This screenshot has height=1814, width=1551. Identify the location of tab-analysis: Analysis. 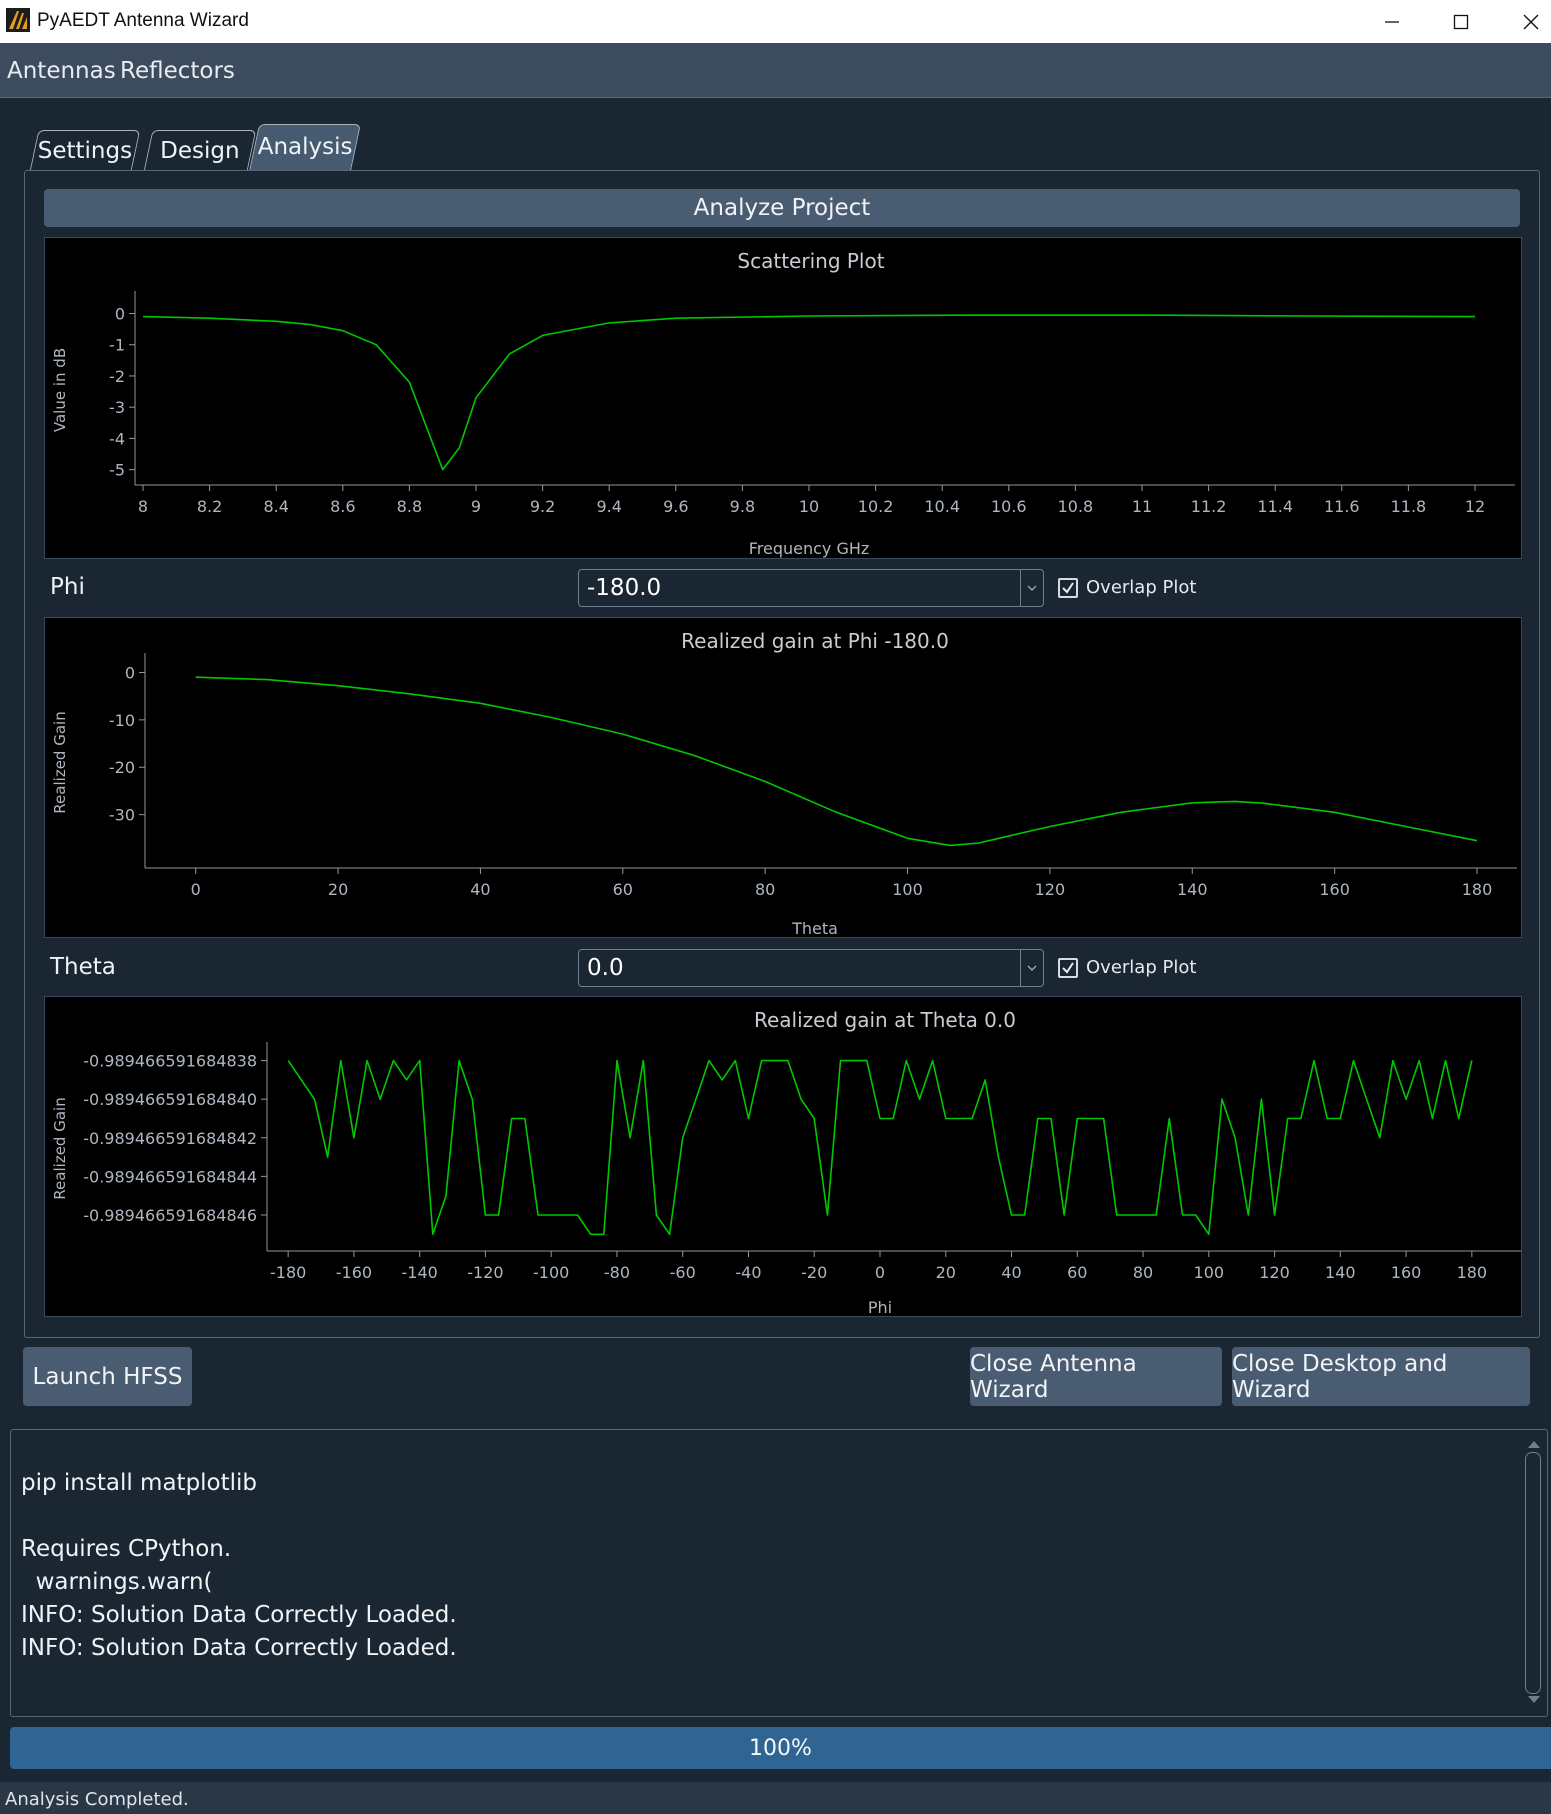
(305, 147).